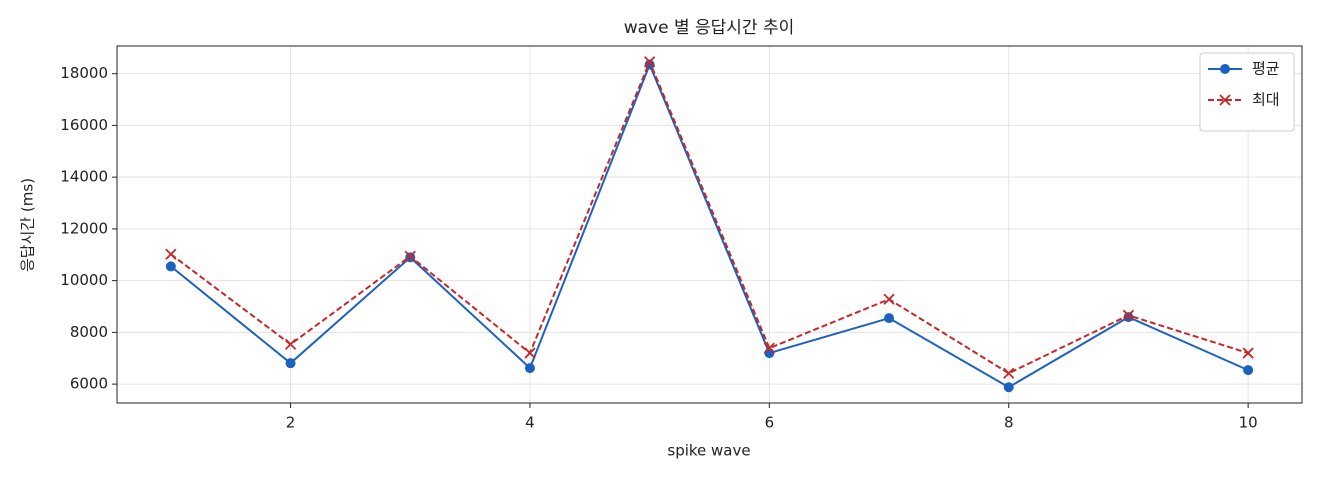 Image resolution: width=1320 pixels, height=480 pixels. I want to click on x-tick-label: 4, so click(530, 423).